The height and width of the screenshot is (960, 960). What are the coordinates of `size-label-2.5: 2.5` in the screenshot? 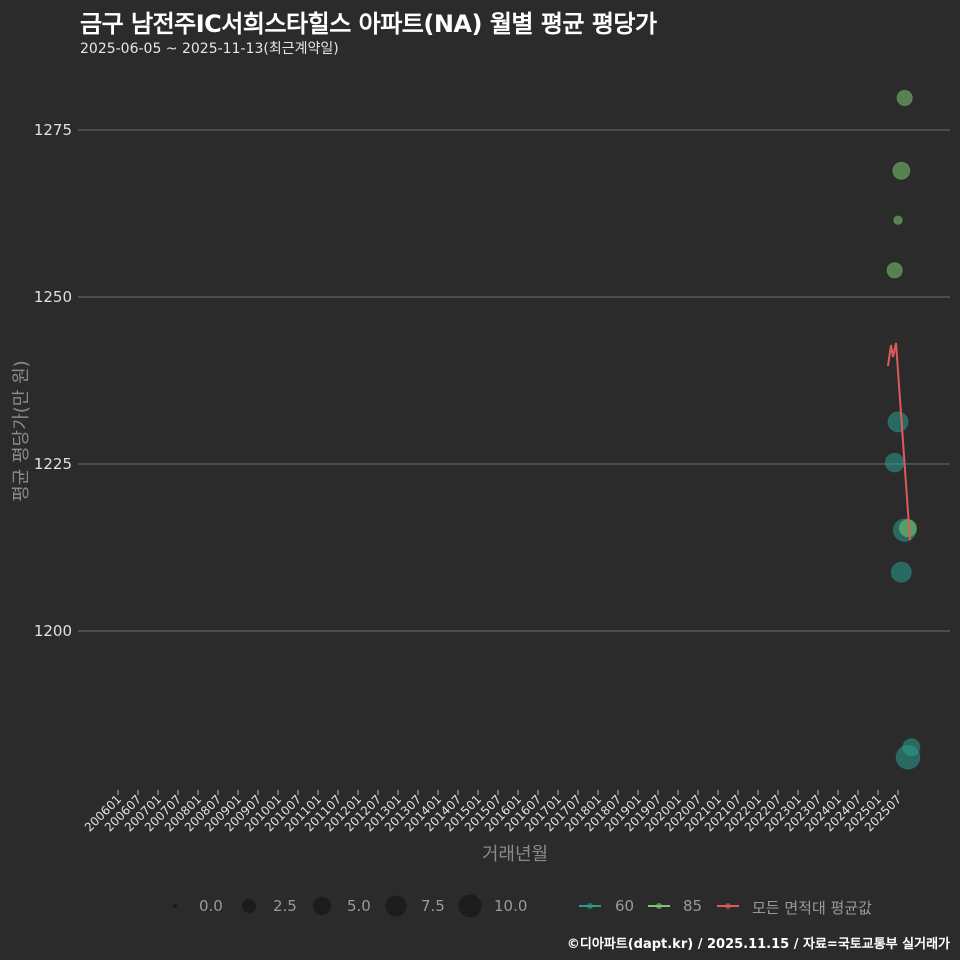 It's located at (285, 906).